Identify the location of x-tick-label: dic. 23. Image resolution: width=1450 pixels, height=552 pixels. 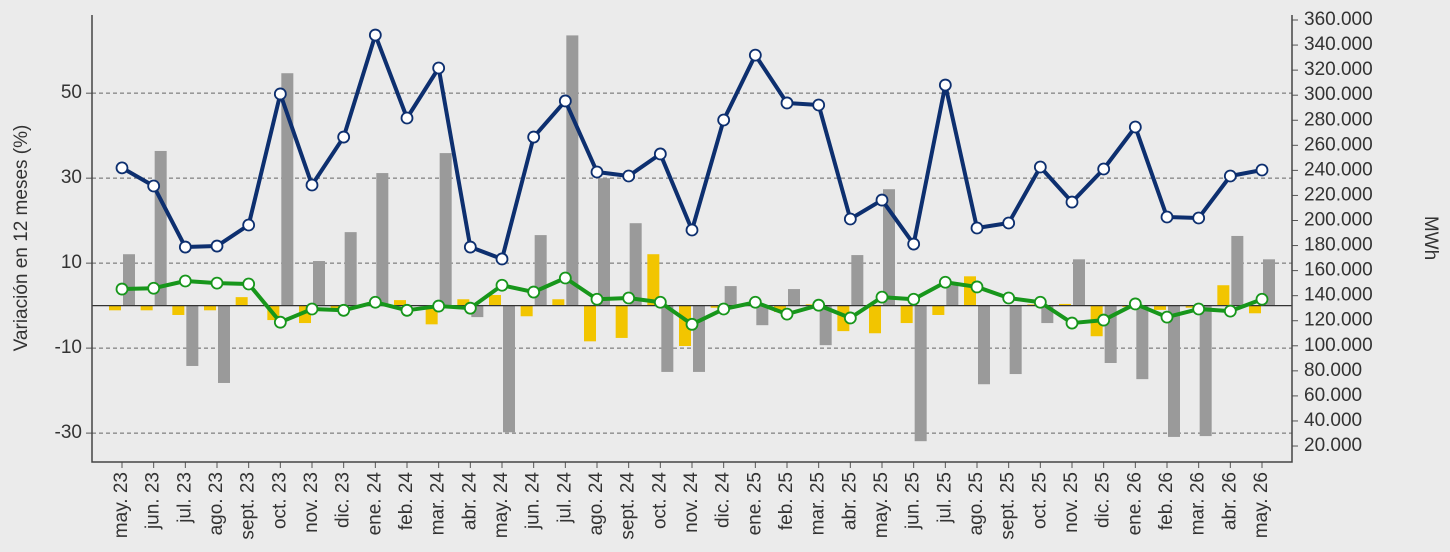
(343, 500).